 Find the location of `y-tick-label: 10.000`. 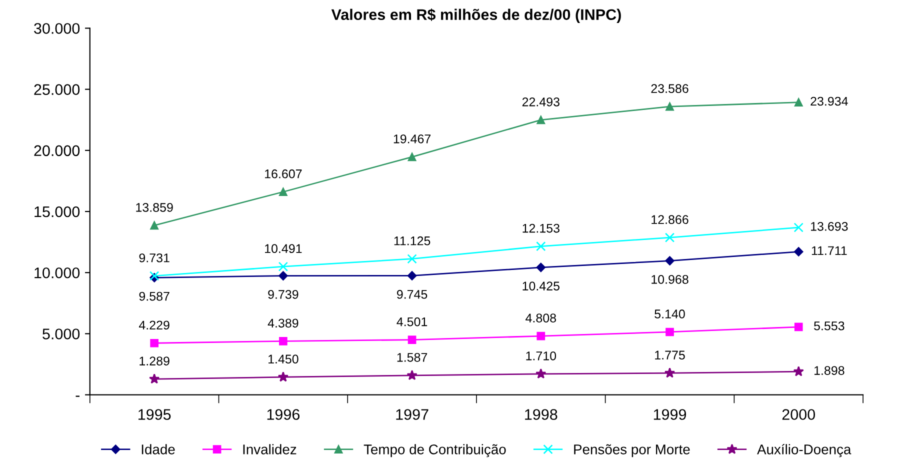

y-tick-label: 10.000 is located at coordinates (57, 272).